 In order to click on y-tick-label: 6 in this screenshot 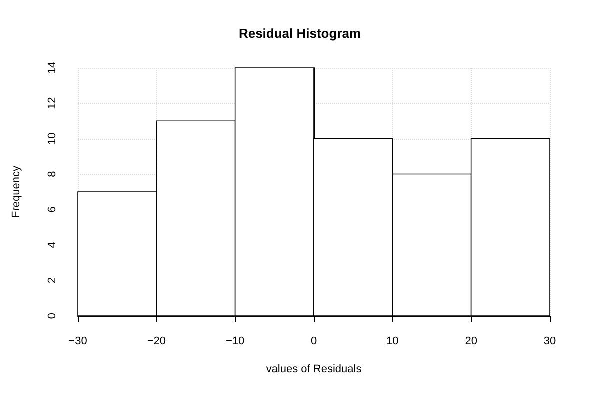, I will do `click(52, 209)`.